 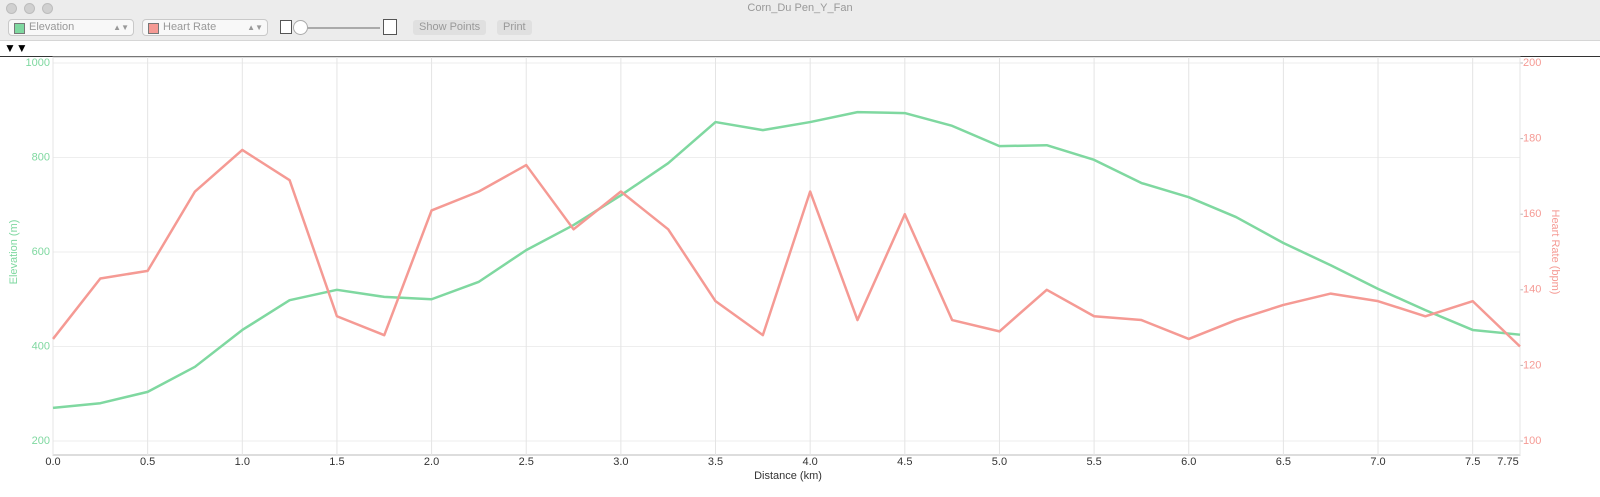 I want to click on x-tick-label: 1.5, so click(x=336, y=462).